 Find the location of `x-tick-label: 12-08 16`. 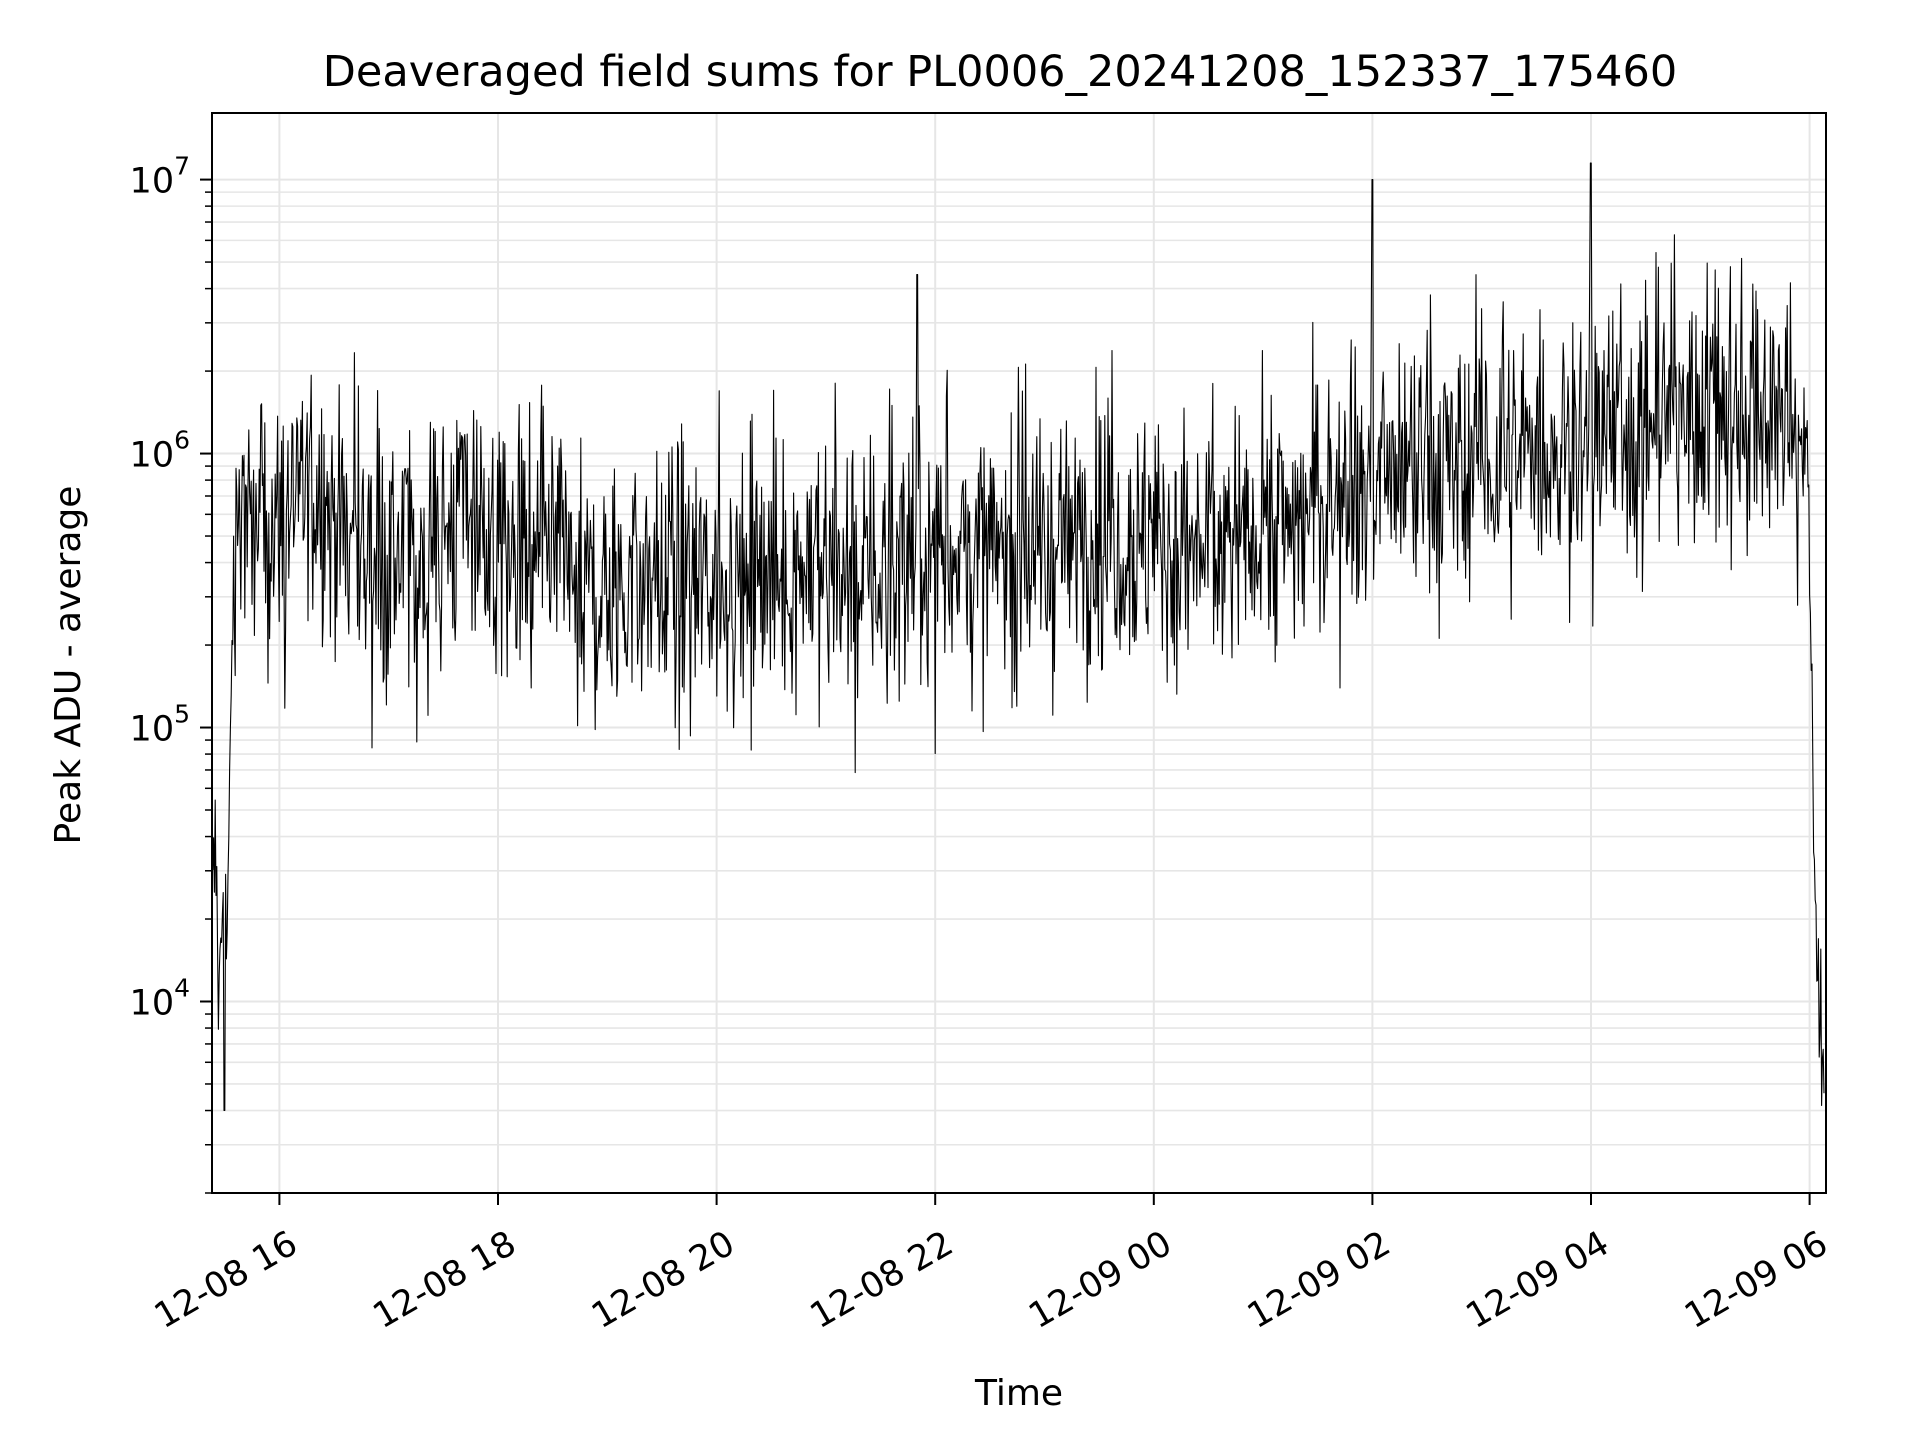

x-tick-label: 12-08 16 is located at coordinates (226, 1280).